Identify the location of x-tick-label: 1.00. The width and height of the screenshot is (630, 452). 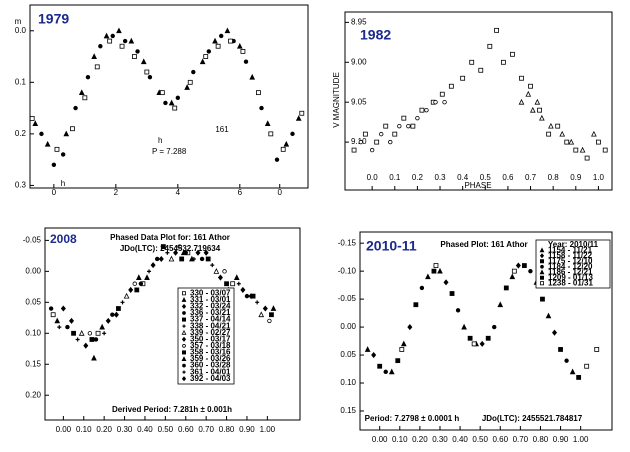
(268, 429).